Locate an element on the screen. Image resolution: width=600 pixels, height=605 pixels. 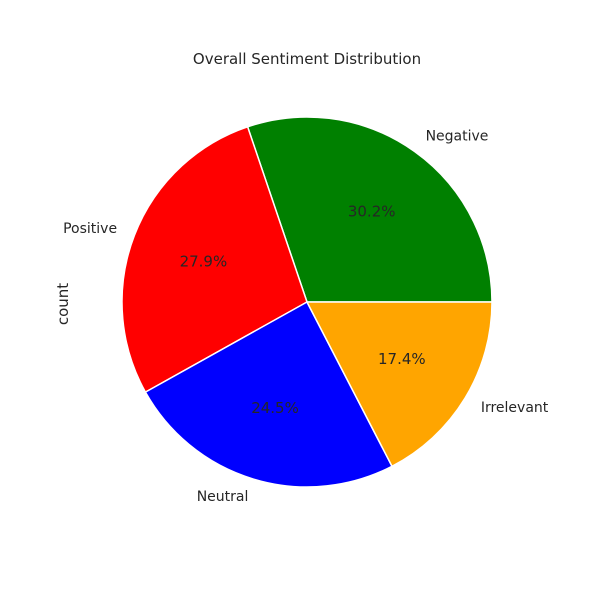
pie-slice-positive is located at coordinates (214, 259).